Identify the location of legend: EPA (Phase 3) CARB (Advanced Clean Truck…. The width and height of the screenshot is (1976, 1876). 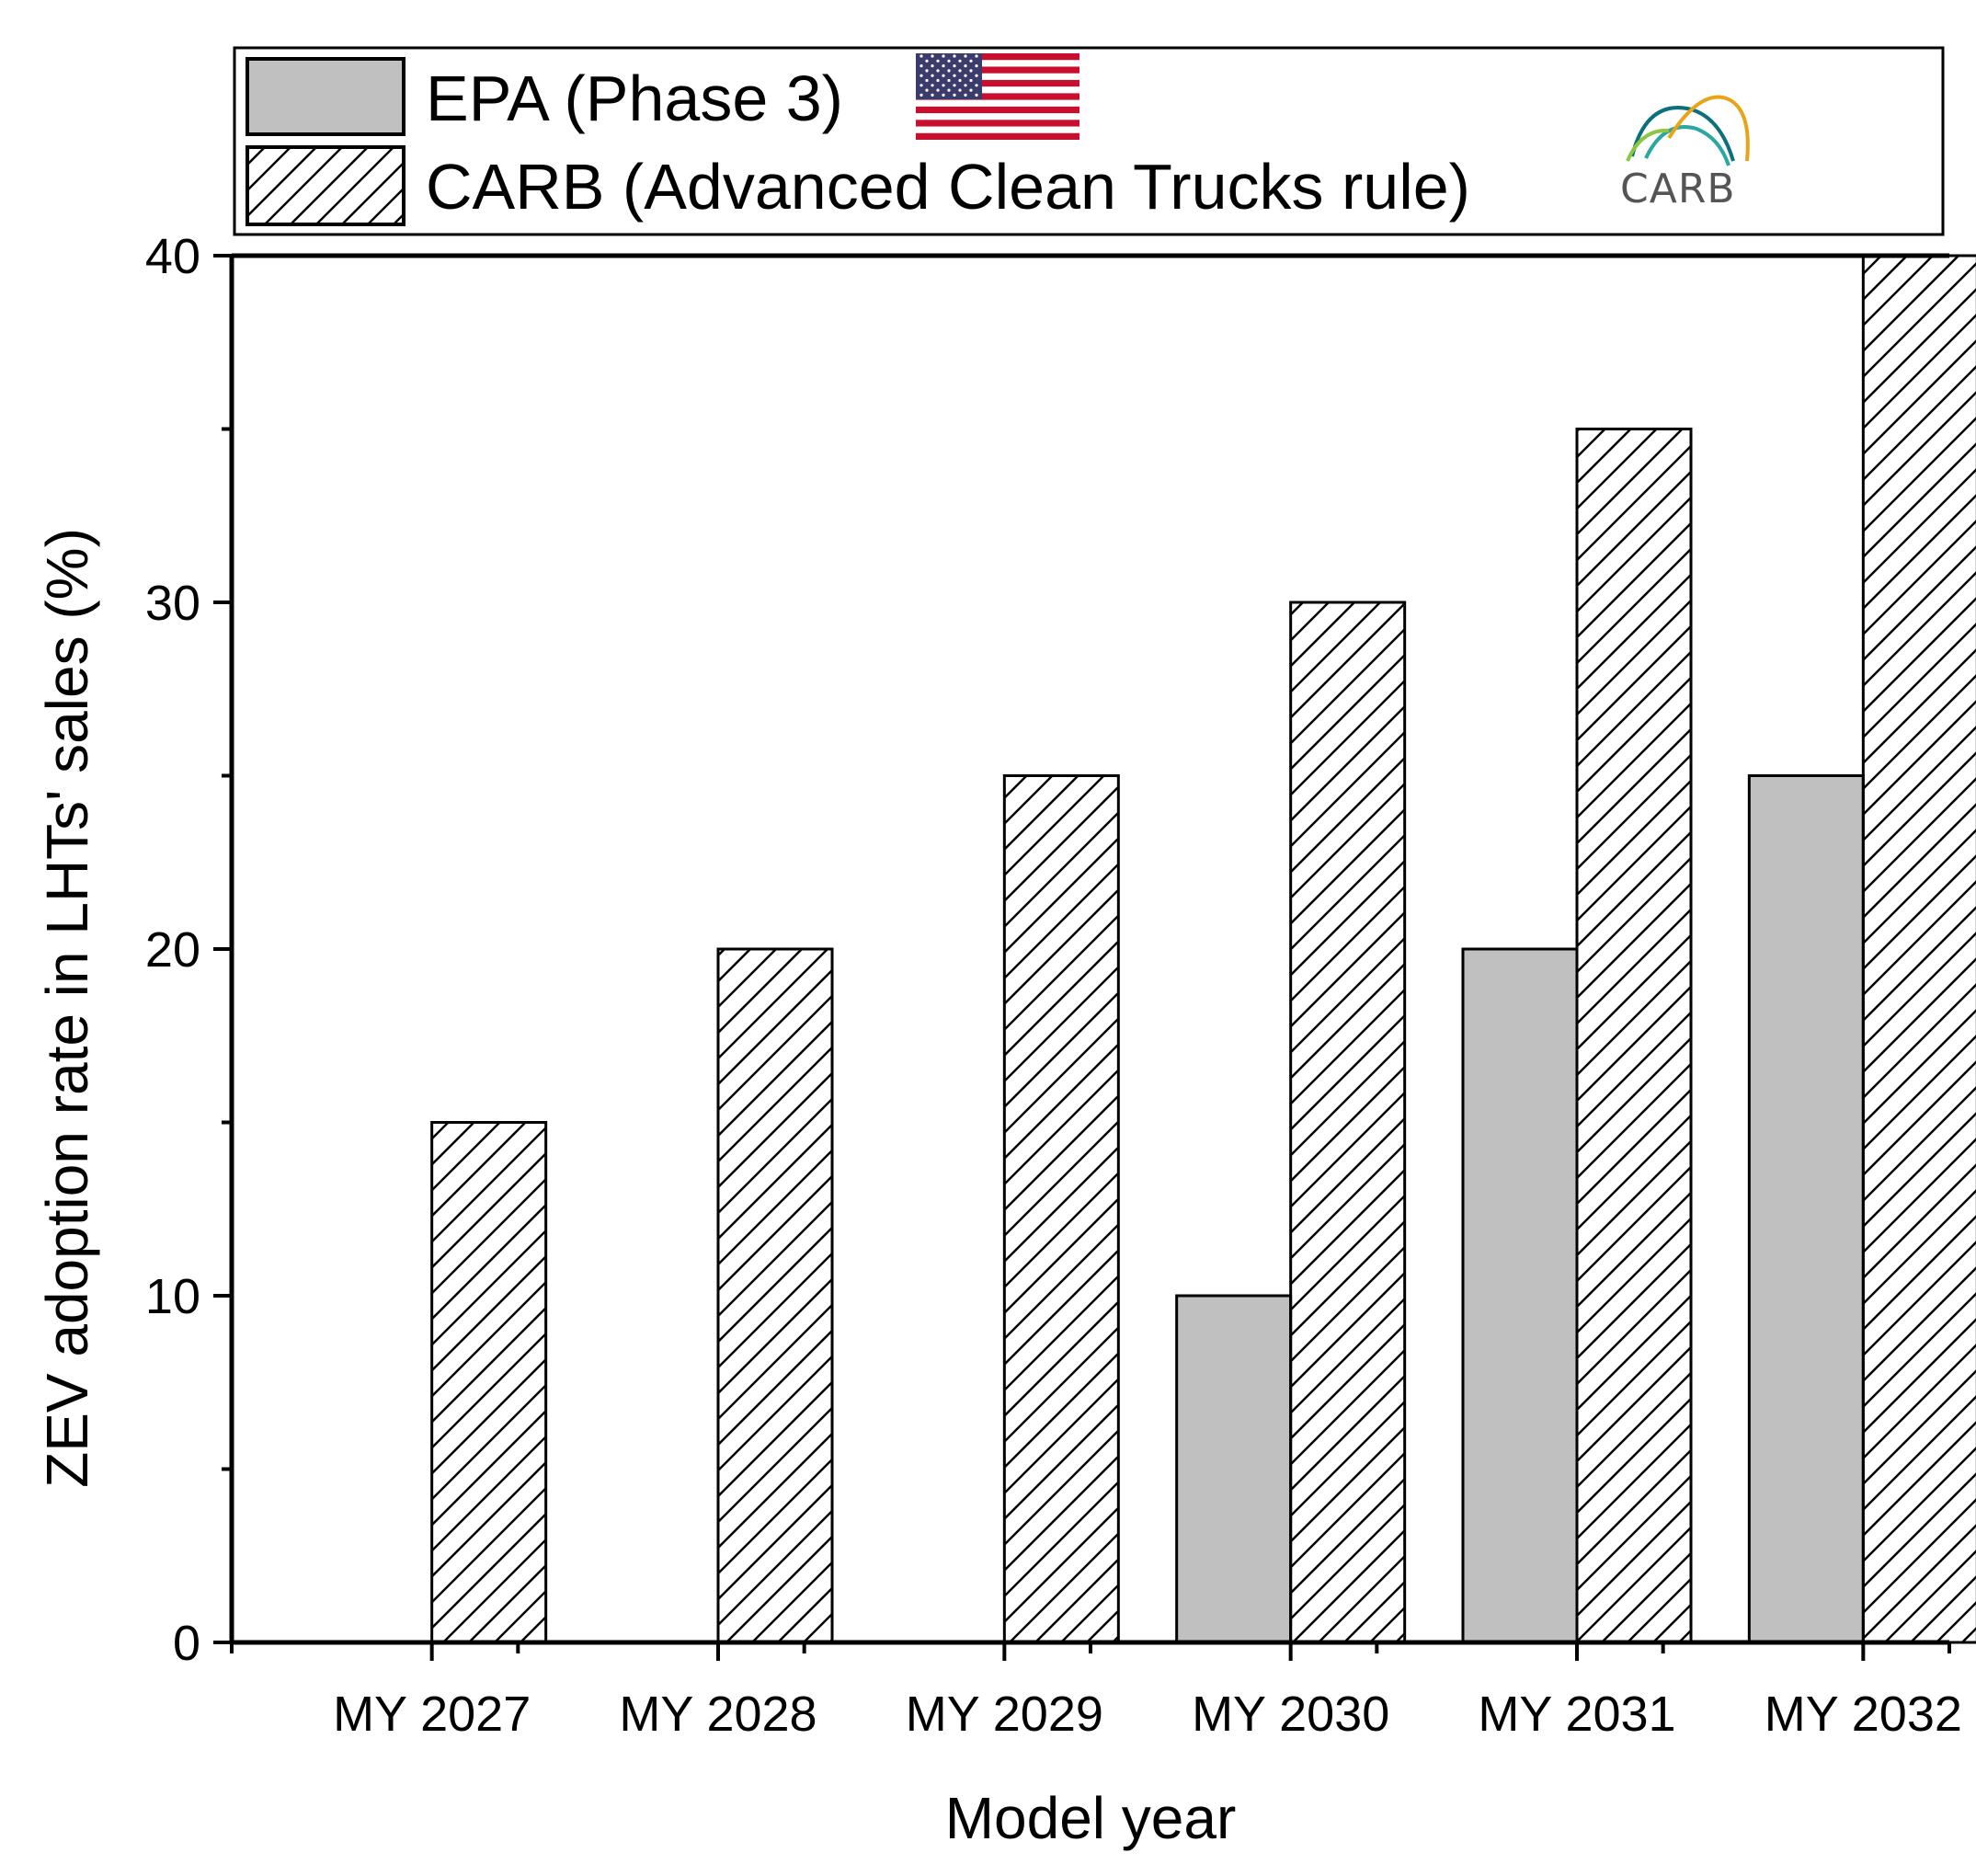
(1089, 141).